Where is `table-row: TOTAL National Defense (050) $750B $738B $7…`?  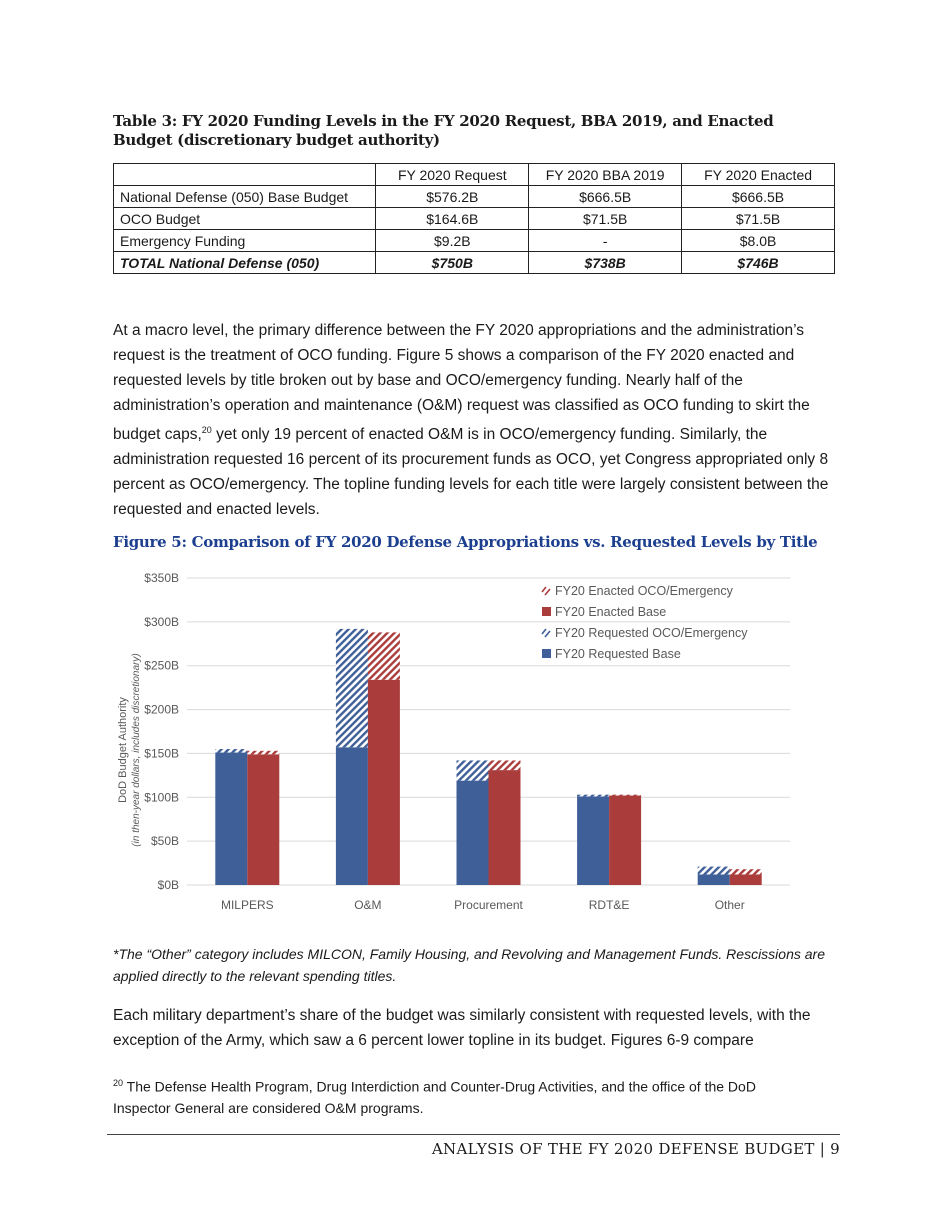 table-row: TOTAL National Defense (050) $750B $738B $7… is located at coordinates (473, 262).